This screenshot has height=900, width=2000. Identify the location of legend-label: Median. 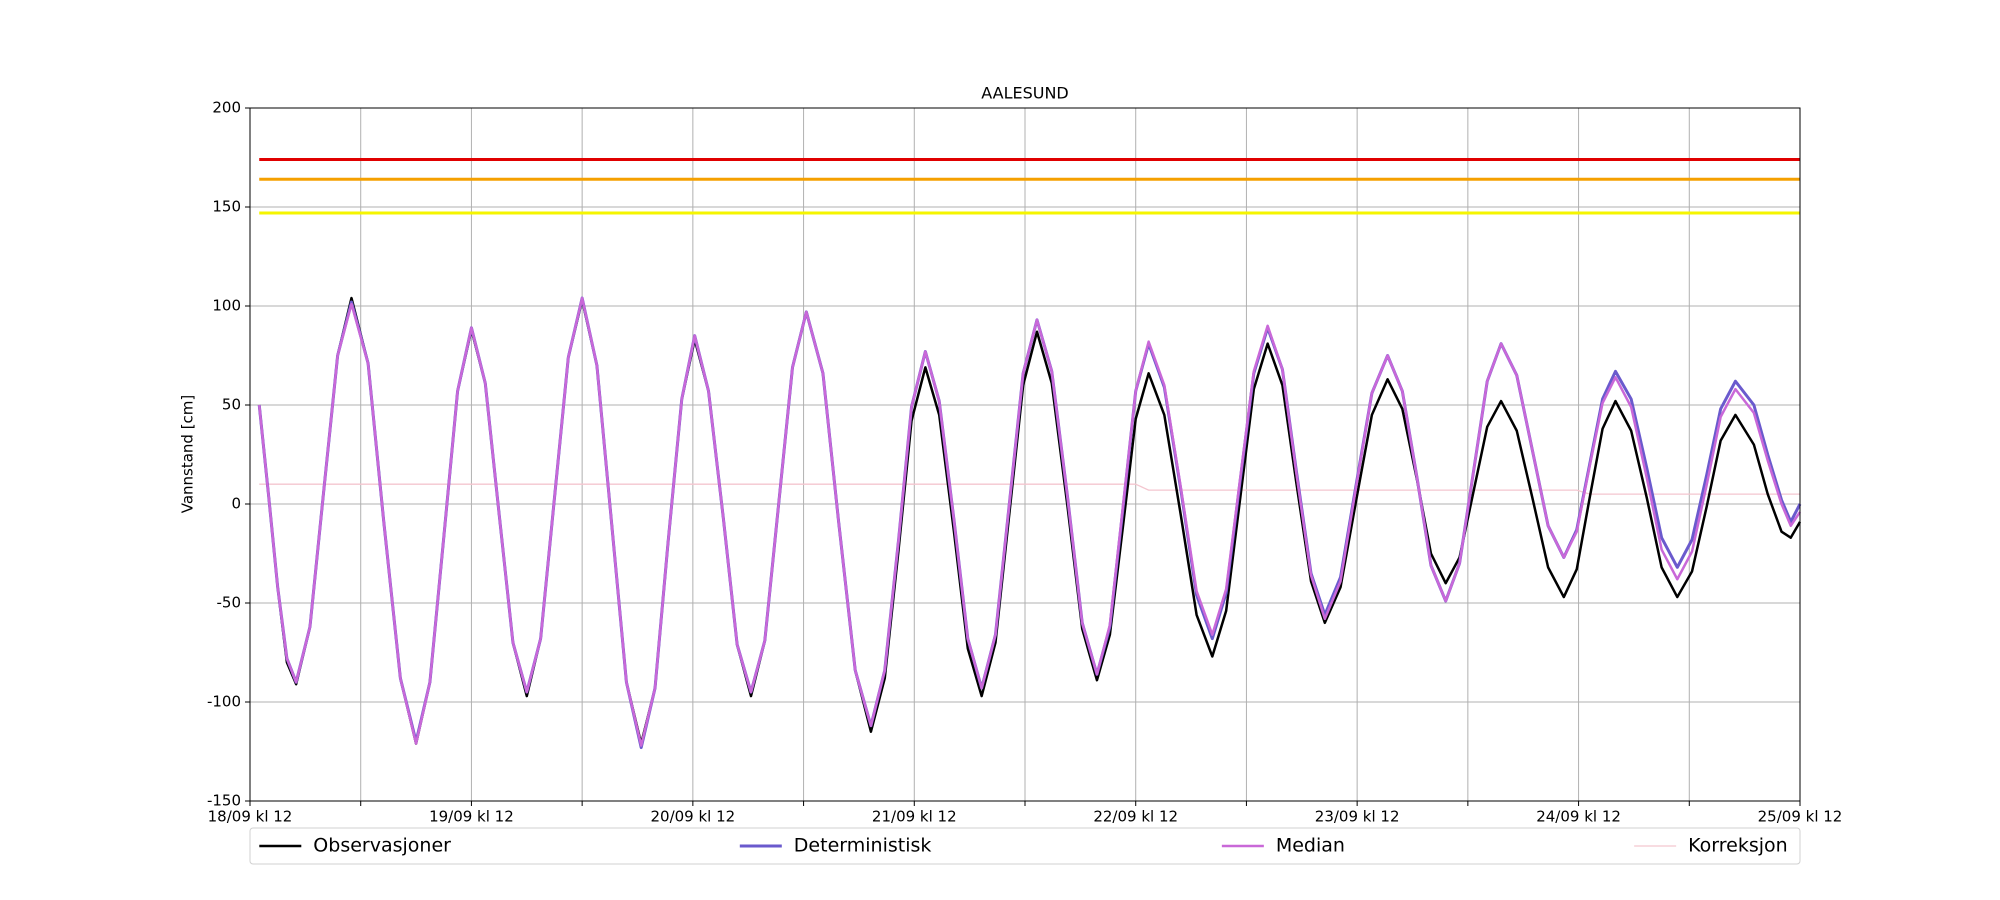
(1310, 846).